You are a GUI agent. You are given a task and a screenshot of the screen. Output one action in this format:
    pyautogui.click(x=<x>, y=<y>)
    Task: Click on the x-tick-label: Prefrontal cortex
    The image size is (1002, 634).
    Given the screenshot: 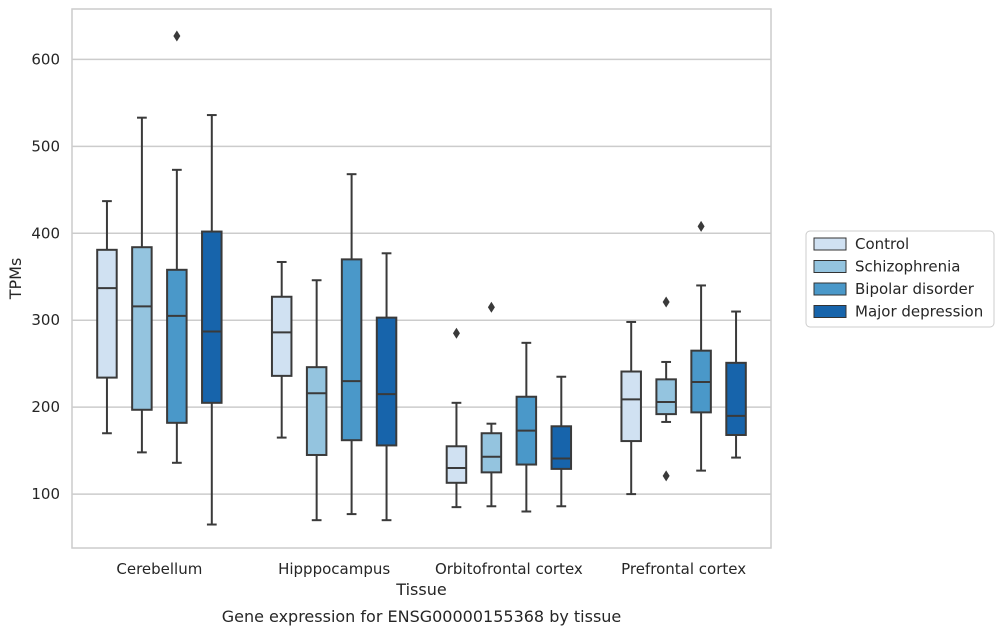 What is the action you would take?
    pyautogui.click(x=683, y=569)
    